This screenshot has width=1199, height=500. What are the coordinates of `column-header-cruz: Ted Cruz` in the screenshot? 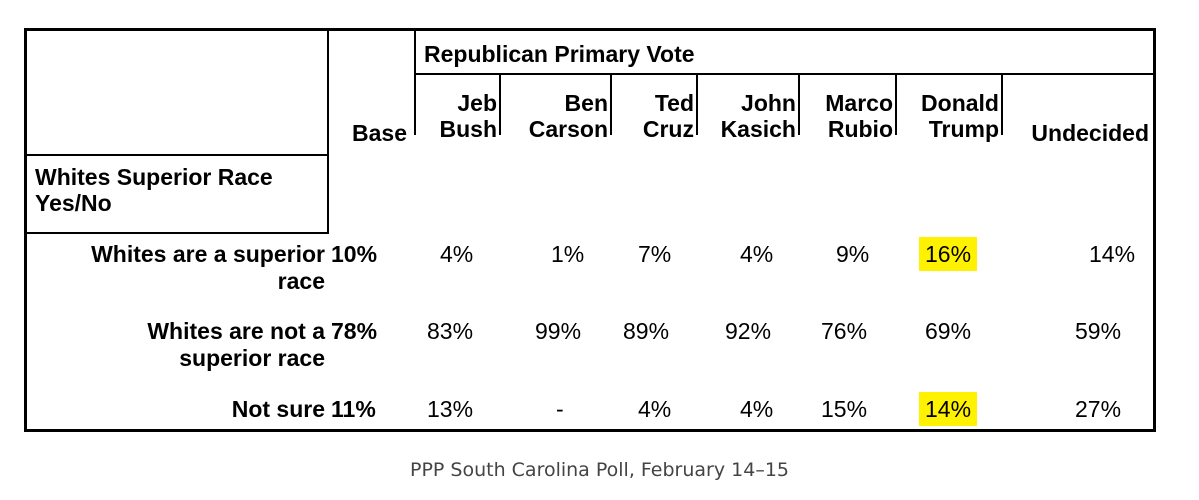 It's located at (653, 116).